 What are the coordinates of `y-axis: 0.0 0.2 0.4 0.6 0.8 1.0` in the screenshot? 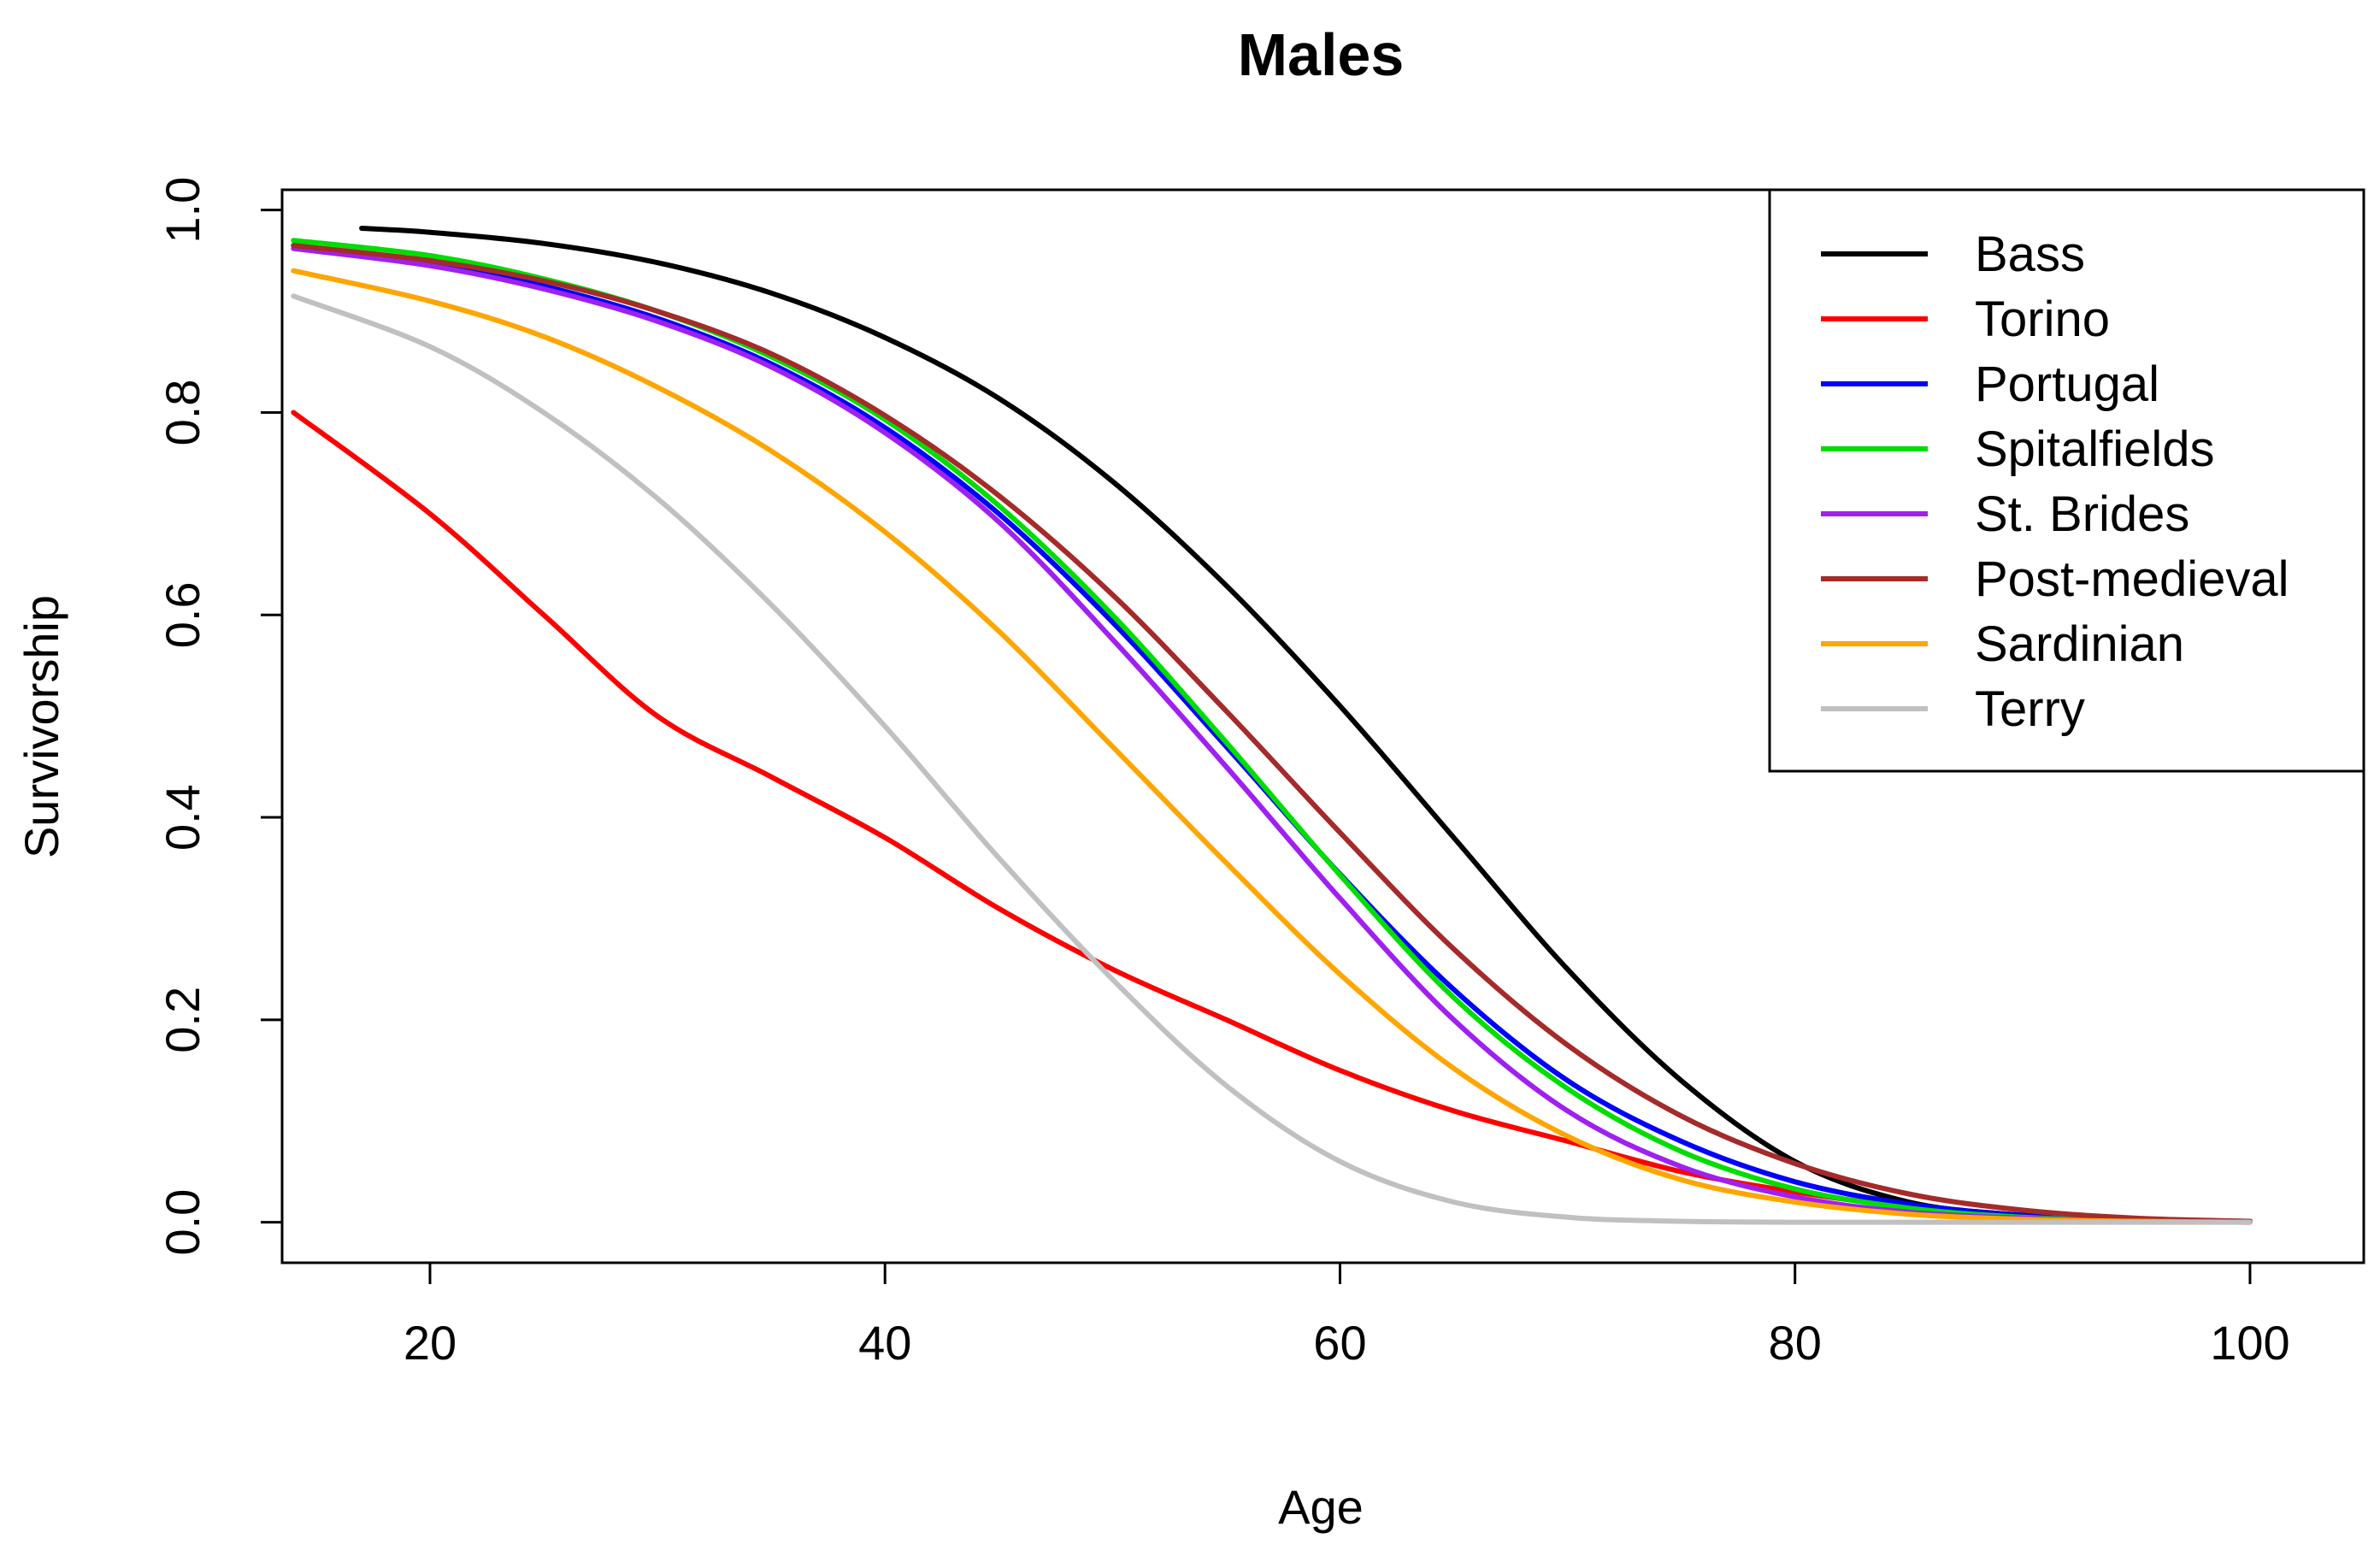 It's located at (219, 716).